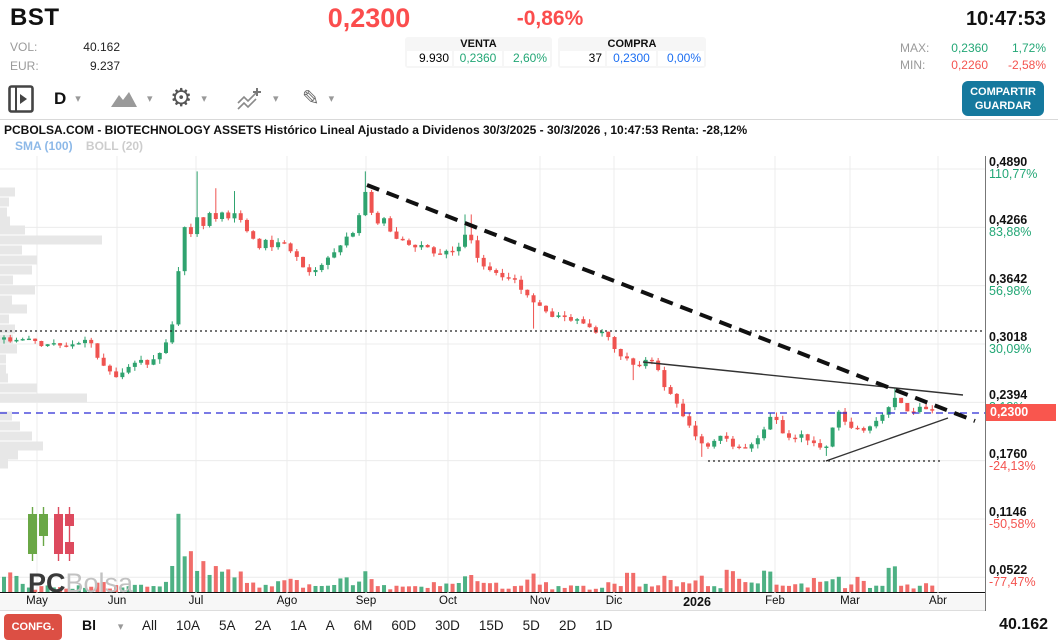 Image resolution: width=1058 pixels, height=643 pixels. I want to click on ask-pct: 2,60%, so click(527, 58).